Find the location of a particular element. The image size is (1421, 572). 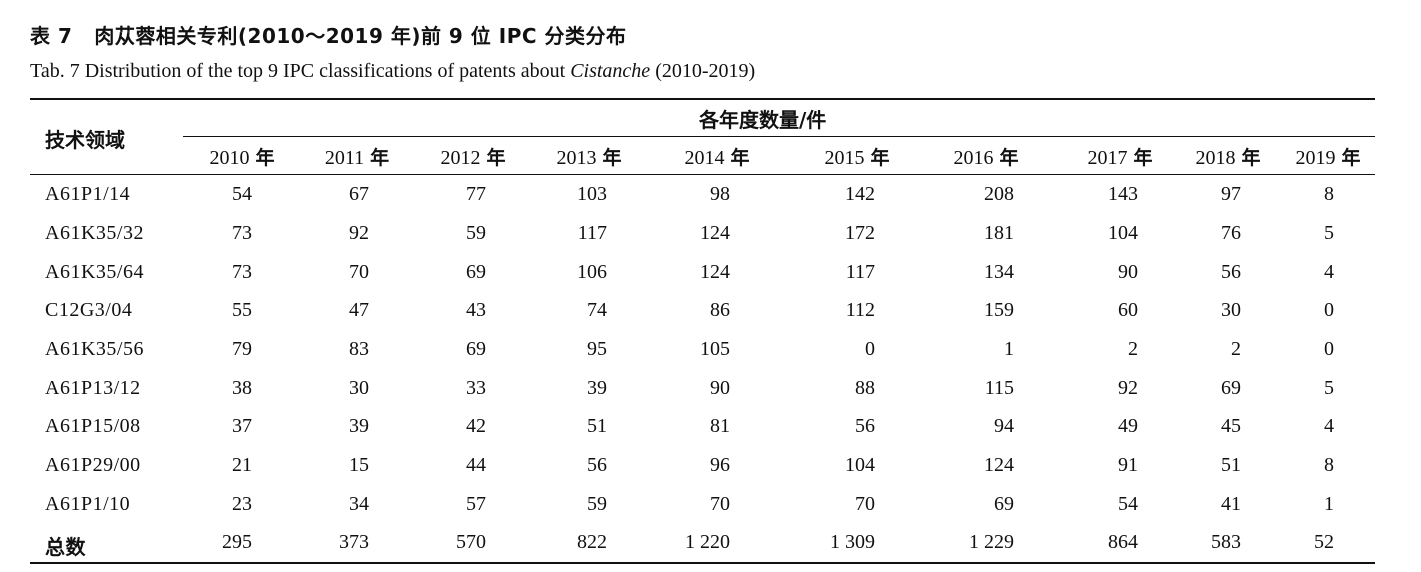

year-header-2010: 2010 年 is located at coordinates (241, 156).